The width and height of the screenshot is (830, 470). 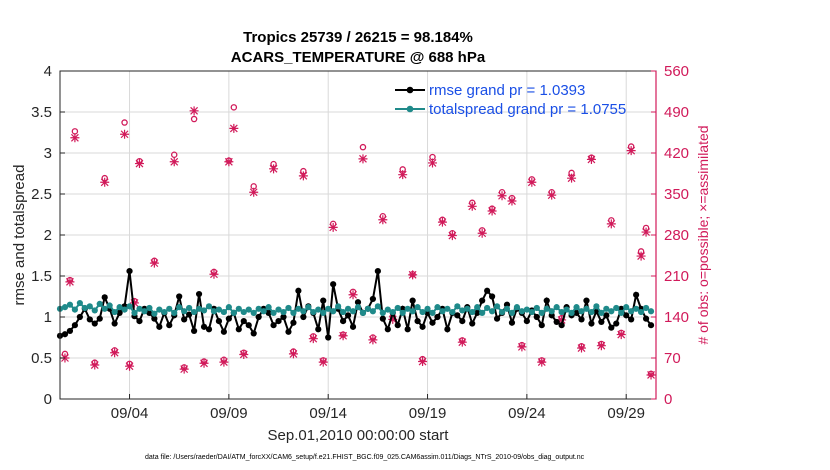 What do you see at coordinates (328, 413) in the screenshot?
I see `x-tick-label: 09/14` at bounding box center [328, 413].